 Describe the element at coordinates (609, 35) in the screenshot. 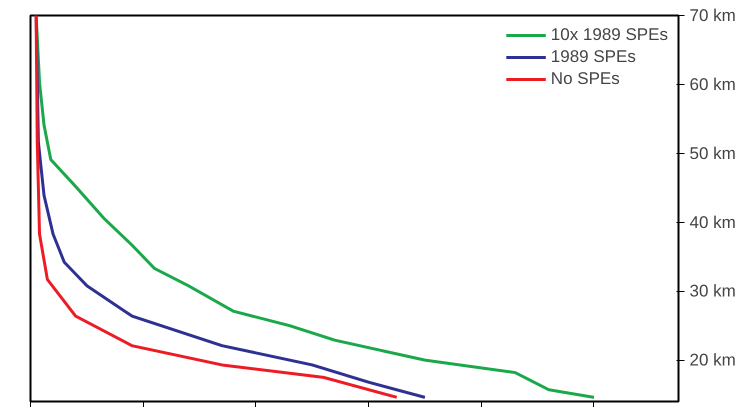

I see `legend-label: 10x 1989 SPEs` at that location.